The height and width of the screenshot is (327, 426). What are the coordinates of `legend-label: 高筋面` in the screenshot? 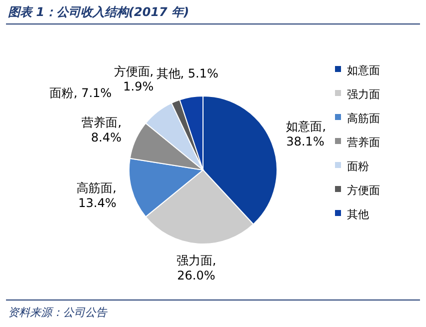 It's located at (363, 118).